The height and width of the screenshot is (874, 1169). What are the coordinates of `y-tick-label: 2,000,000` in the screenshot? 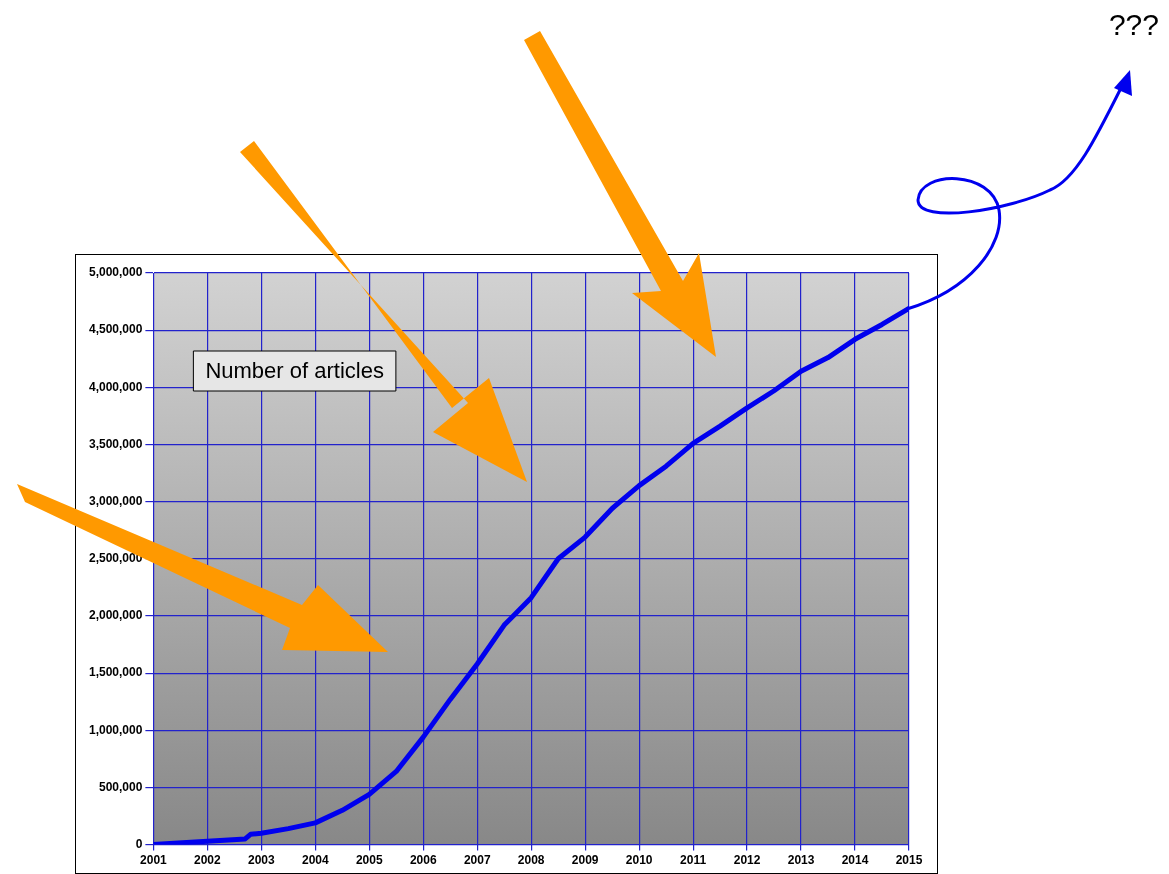 It's located at (115, 615).